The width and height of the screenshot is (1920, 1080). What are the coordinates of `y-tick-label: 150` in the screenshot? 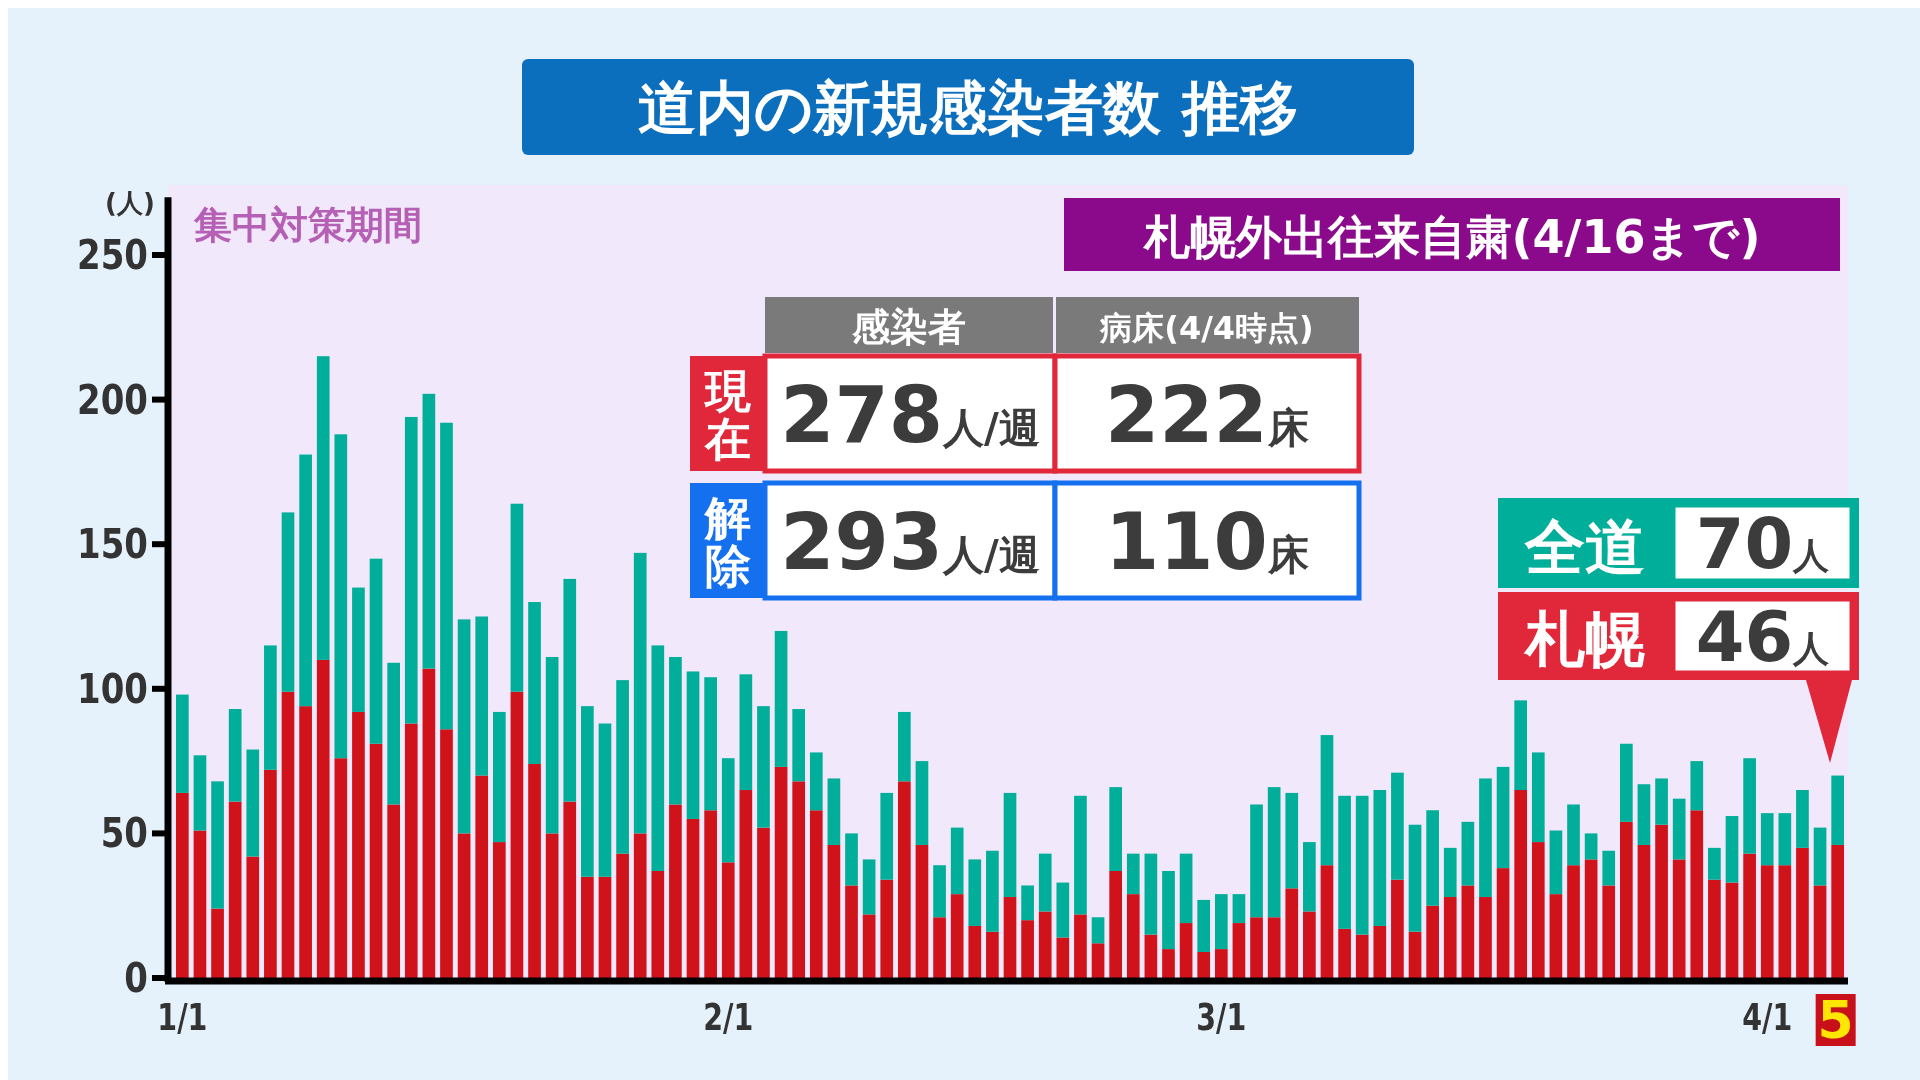 It's located at (112, 544).